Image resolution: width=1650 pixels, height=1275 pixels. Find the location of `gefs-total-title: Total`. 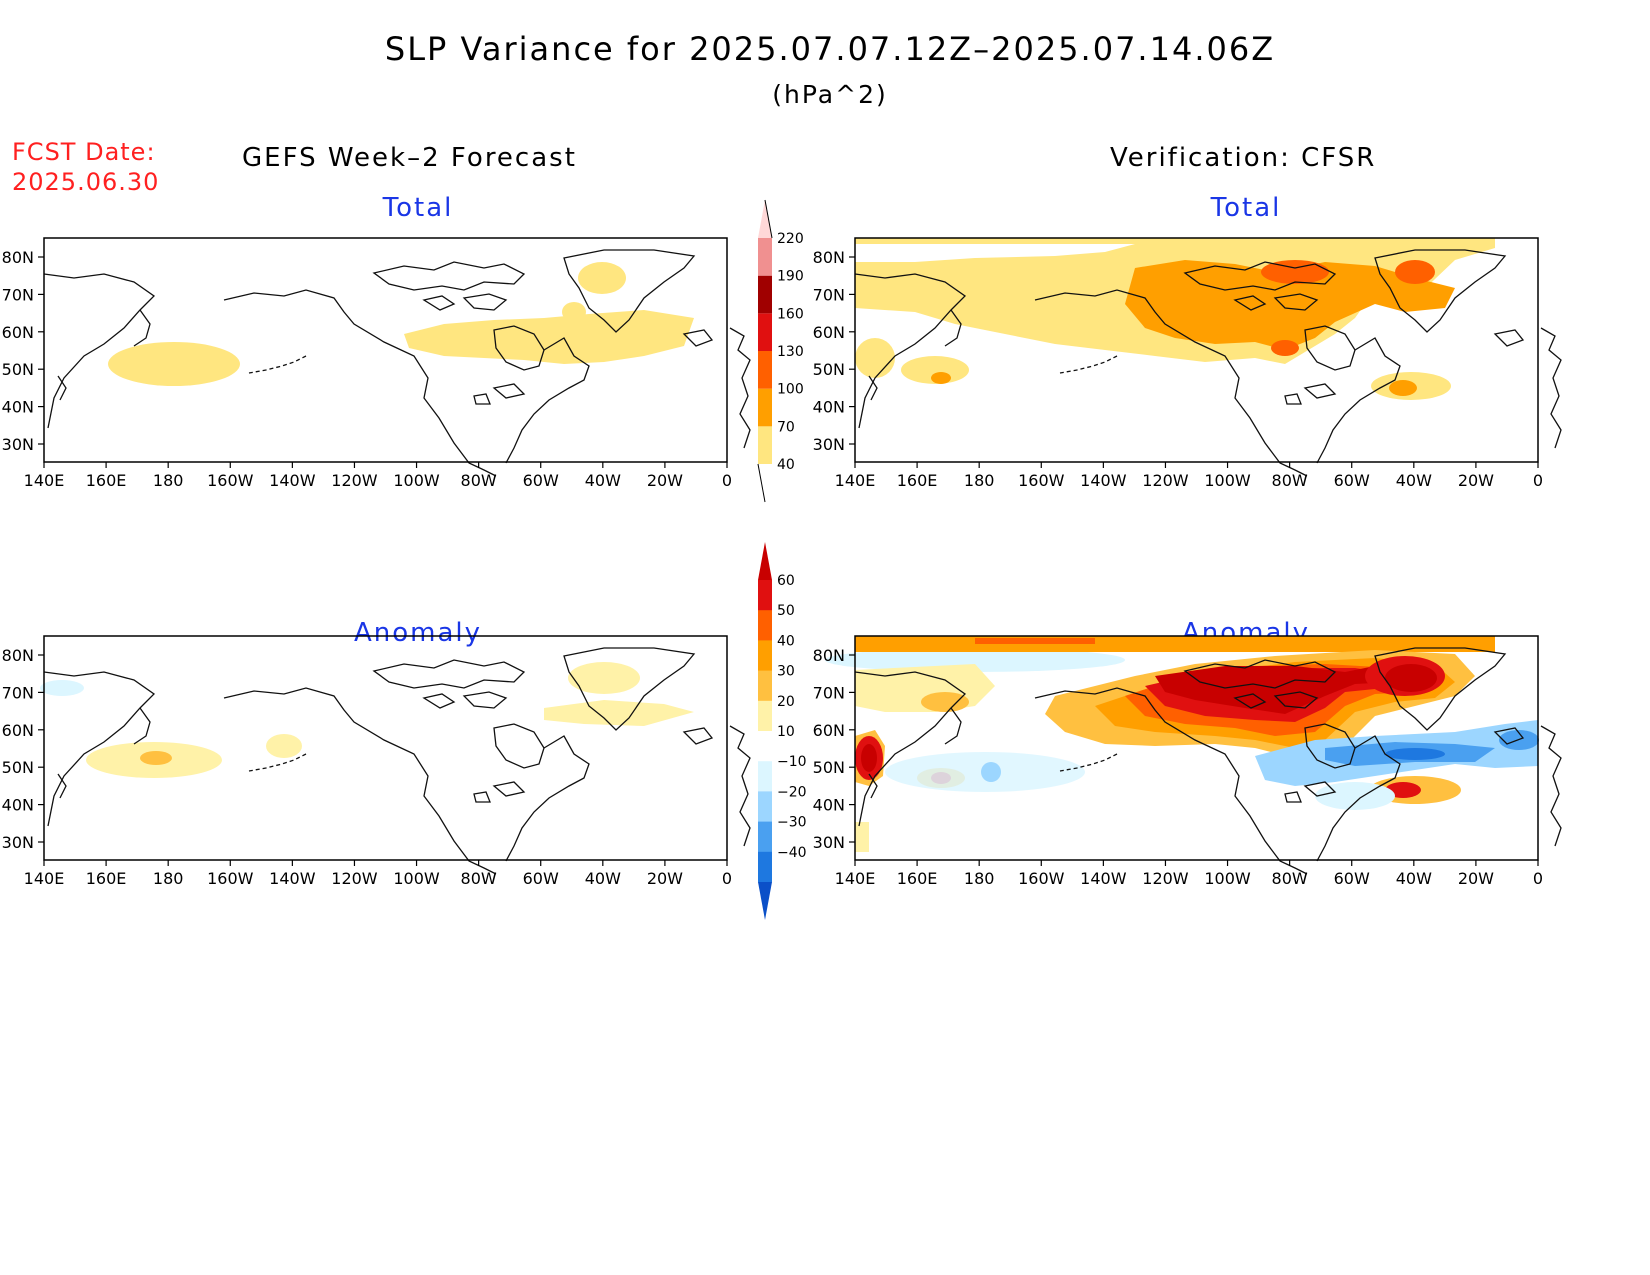

gefs-total-title: Total is located at coordinates (418, 208).